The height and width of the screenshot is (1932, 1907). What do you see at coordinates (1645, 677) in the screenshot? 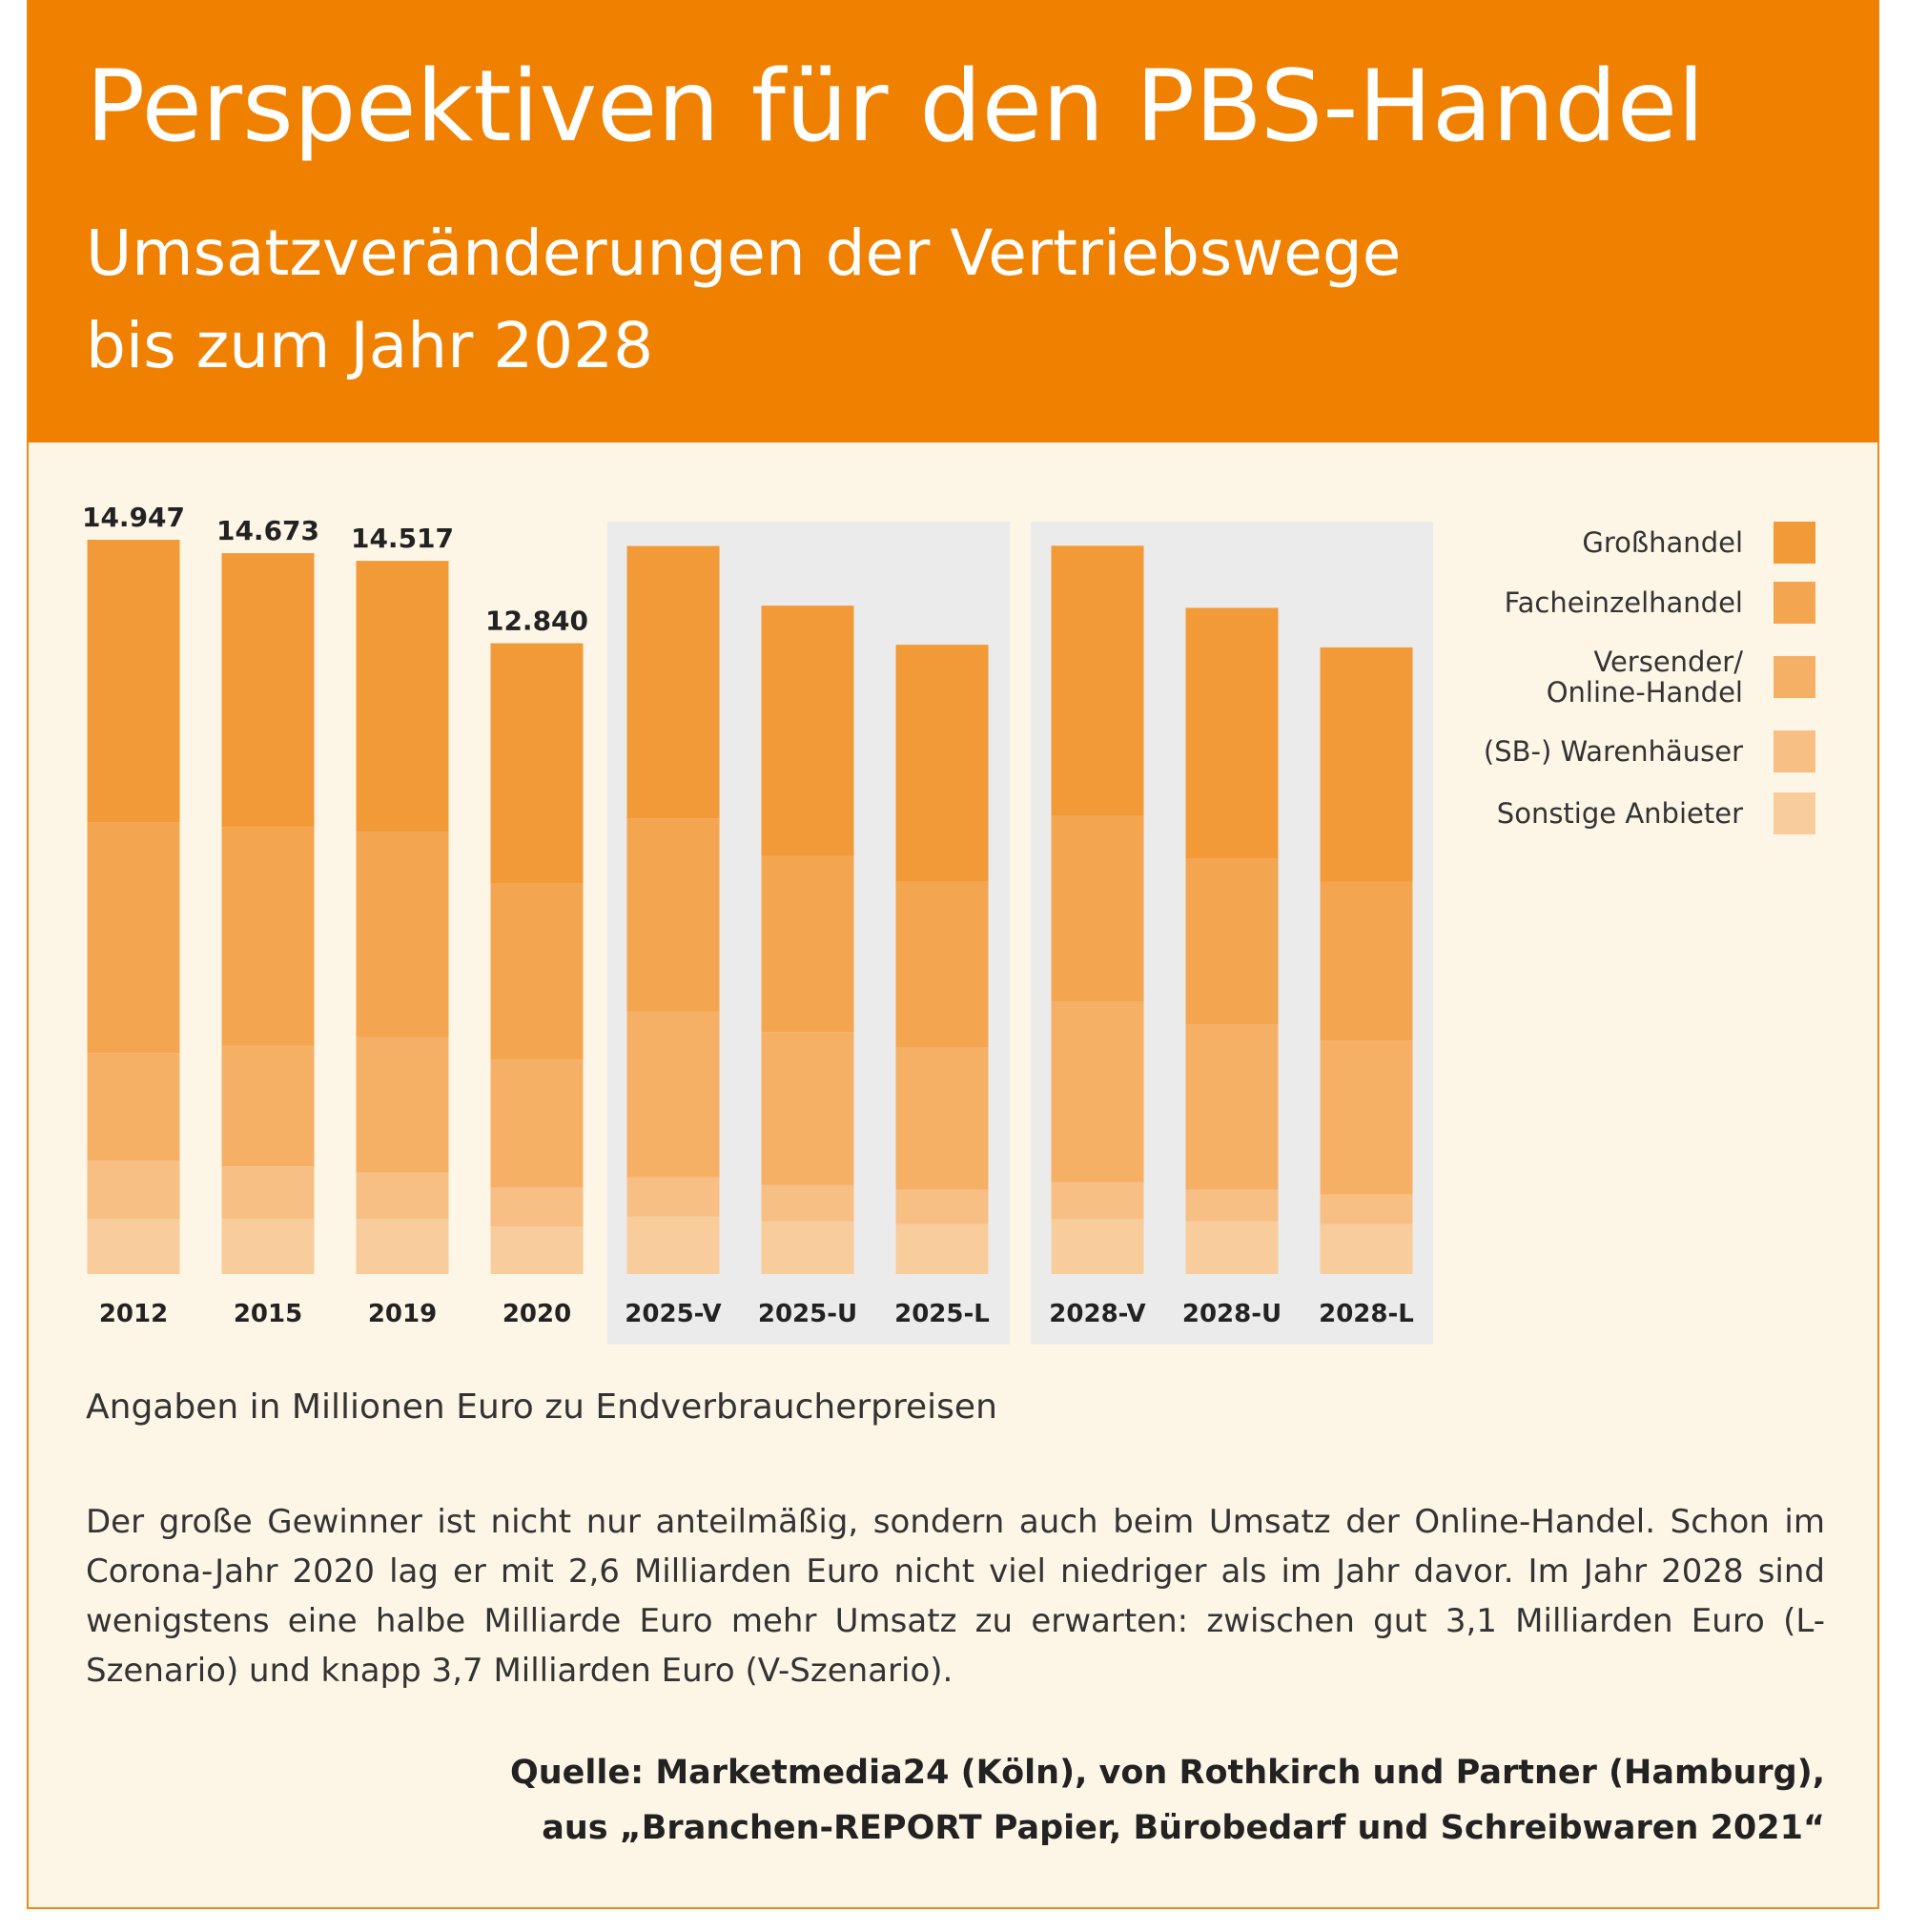
I see `legend-label: Versender/Online-Handel` at bounding box center [1645, 677].